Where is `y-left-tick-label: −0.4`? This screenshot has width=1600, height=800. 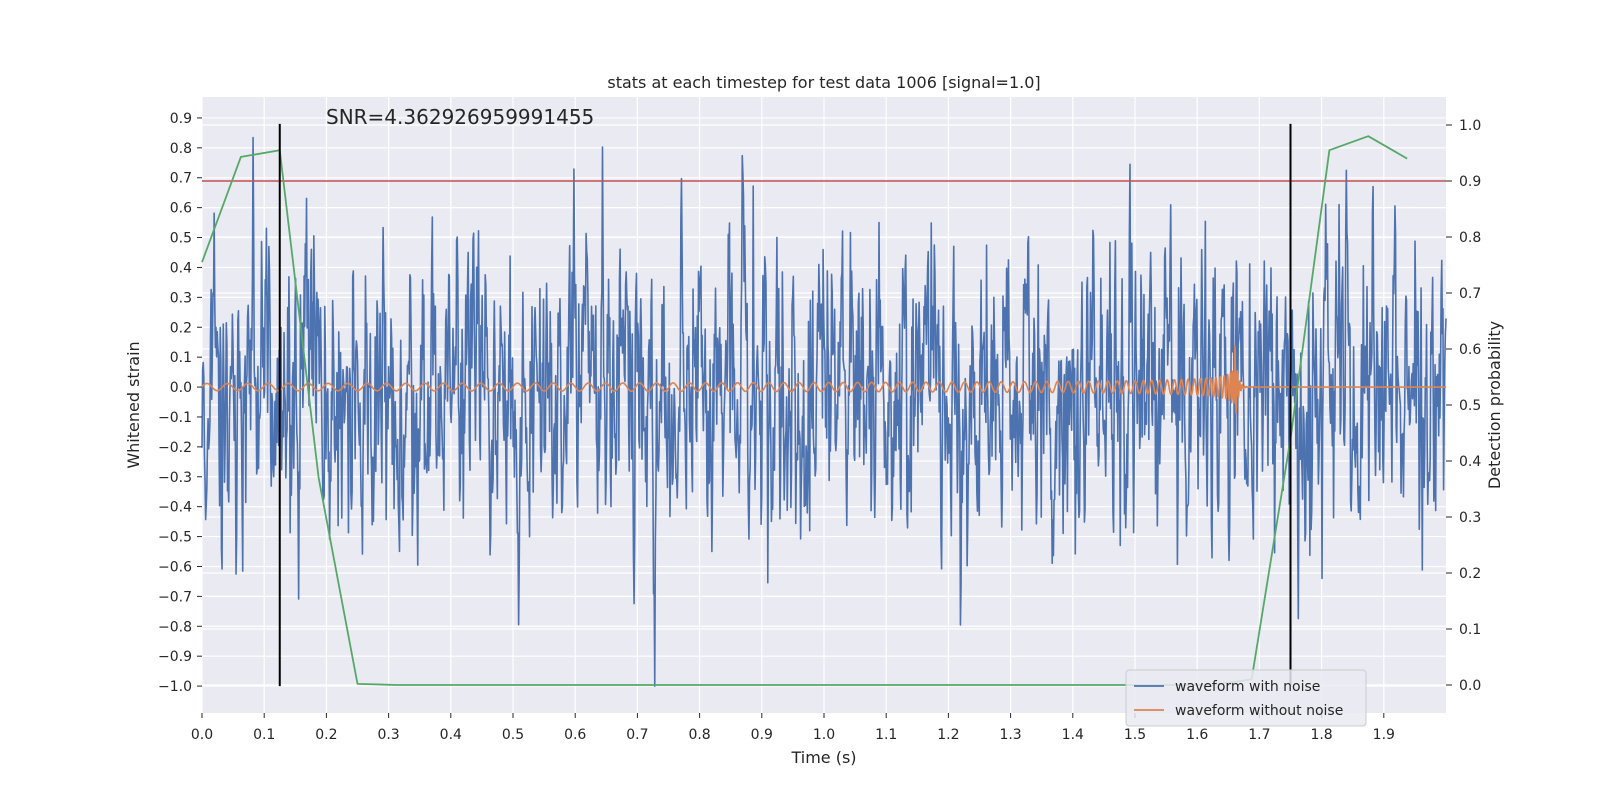 y-left-tick-label: −0.4 is located at coordinates (175, 508).